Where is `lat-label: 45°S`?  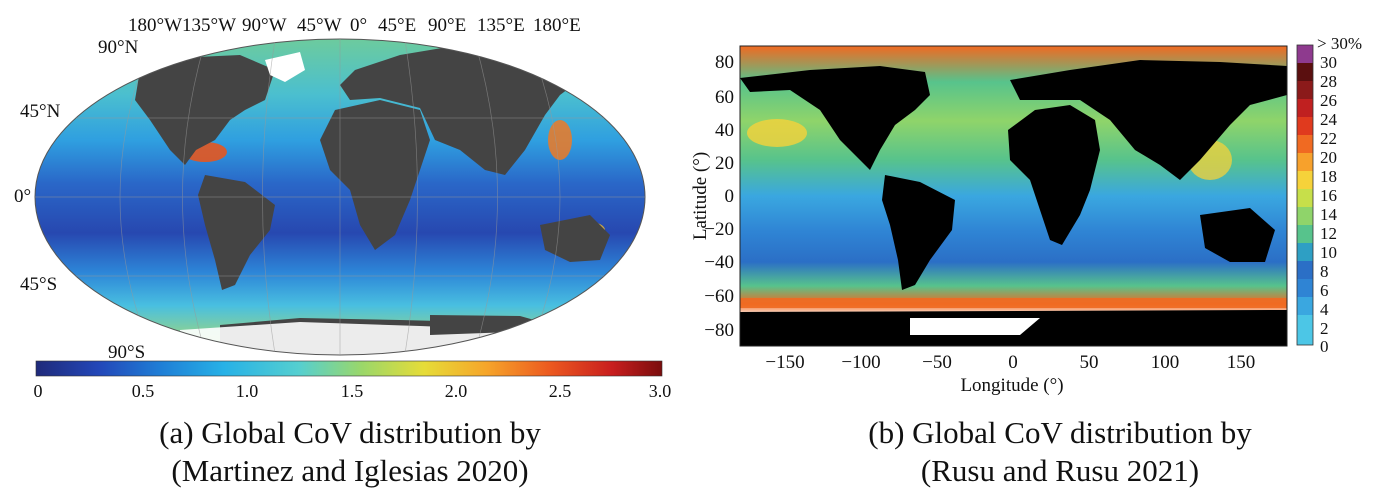 lat-label: 45°S is located at coordinates (38, 284).